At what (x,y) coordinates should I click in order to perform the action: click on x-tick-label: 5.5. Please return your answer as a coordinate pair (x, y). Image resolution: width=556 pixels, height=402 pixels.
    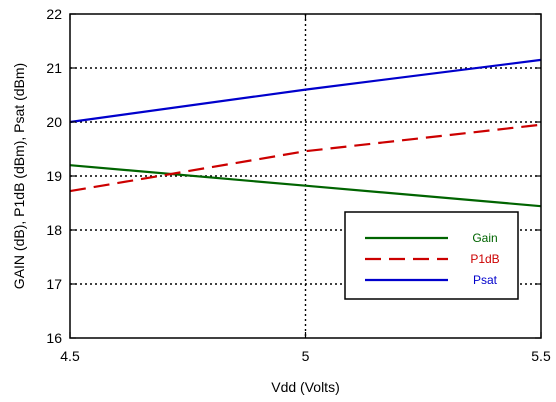
    Looking at the image, I should click on (541, 356).